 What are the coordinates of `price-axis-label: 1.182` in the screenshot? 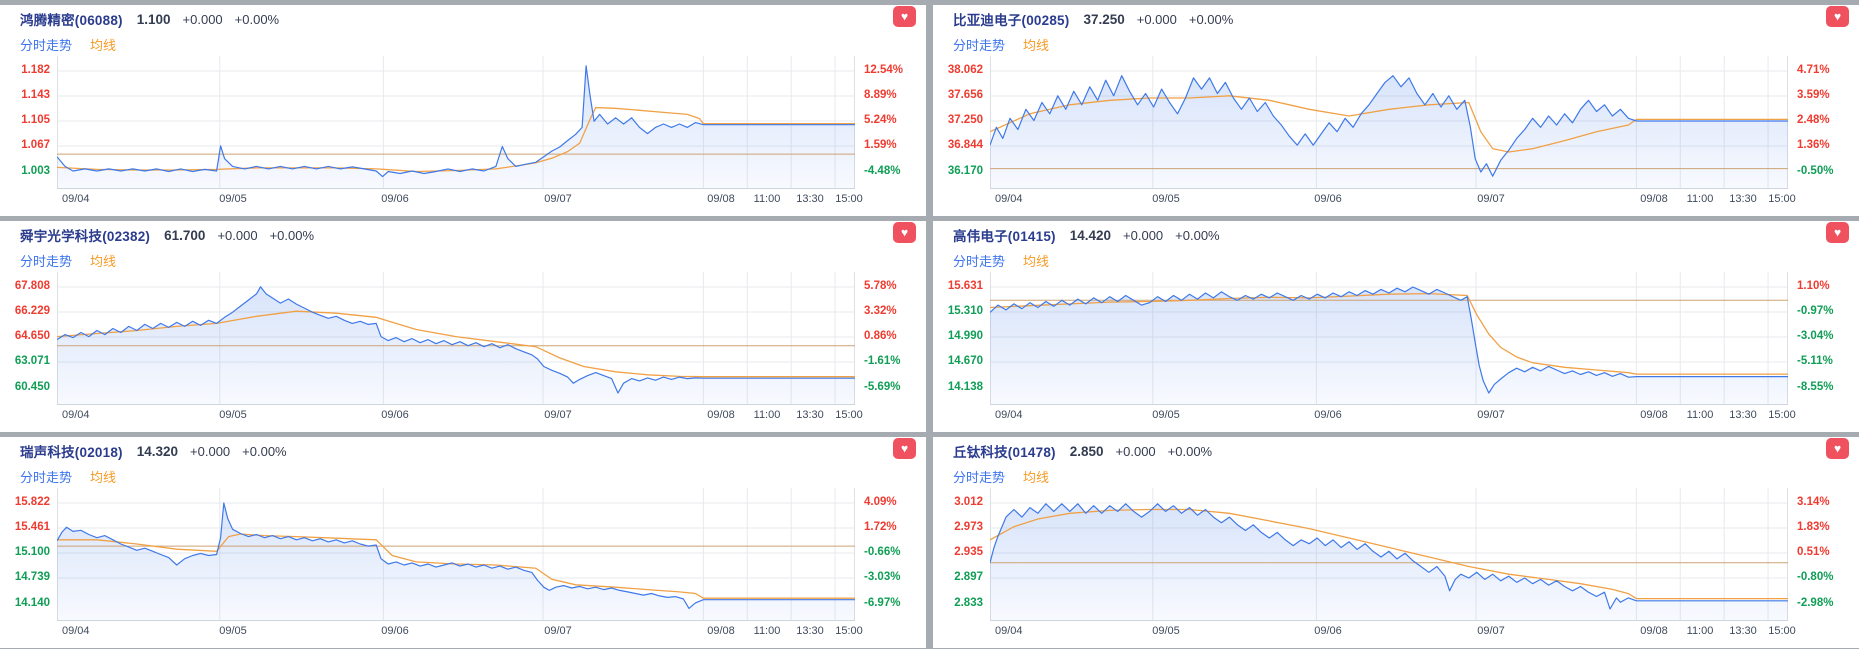 It's located at (35, 70).